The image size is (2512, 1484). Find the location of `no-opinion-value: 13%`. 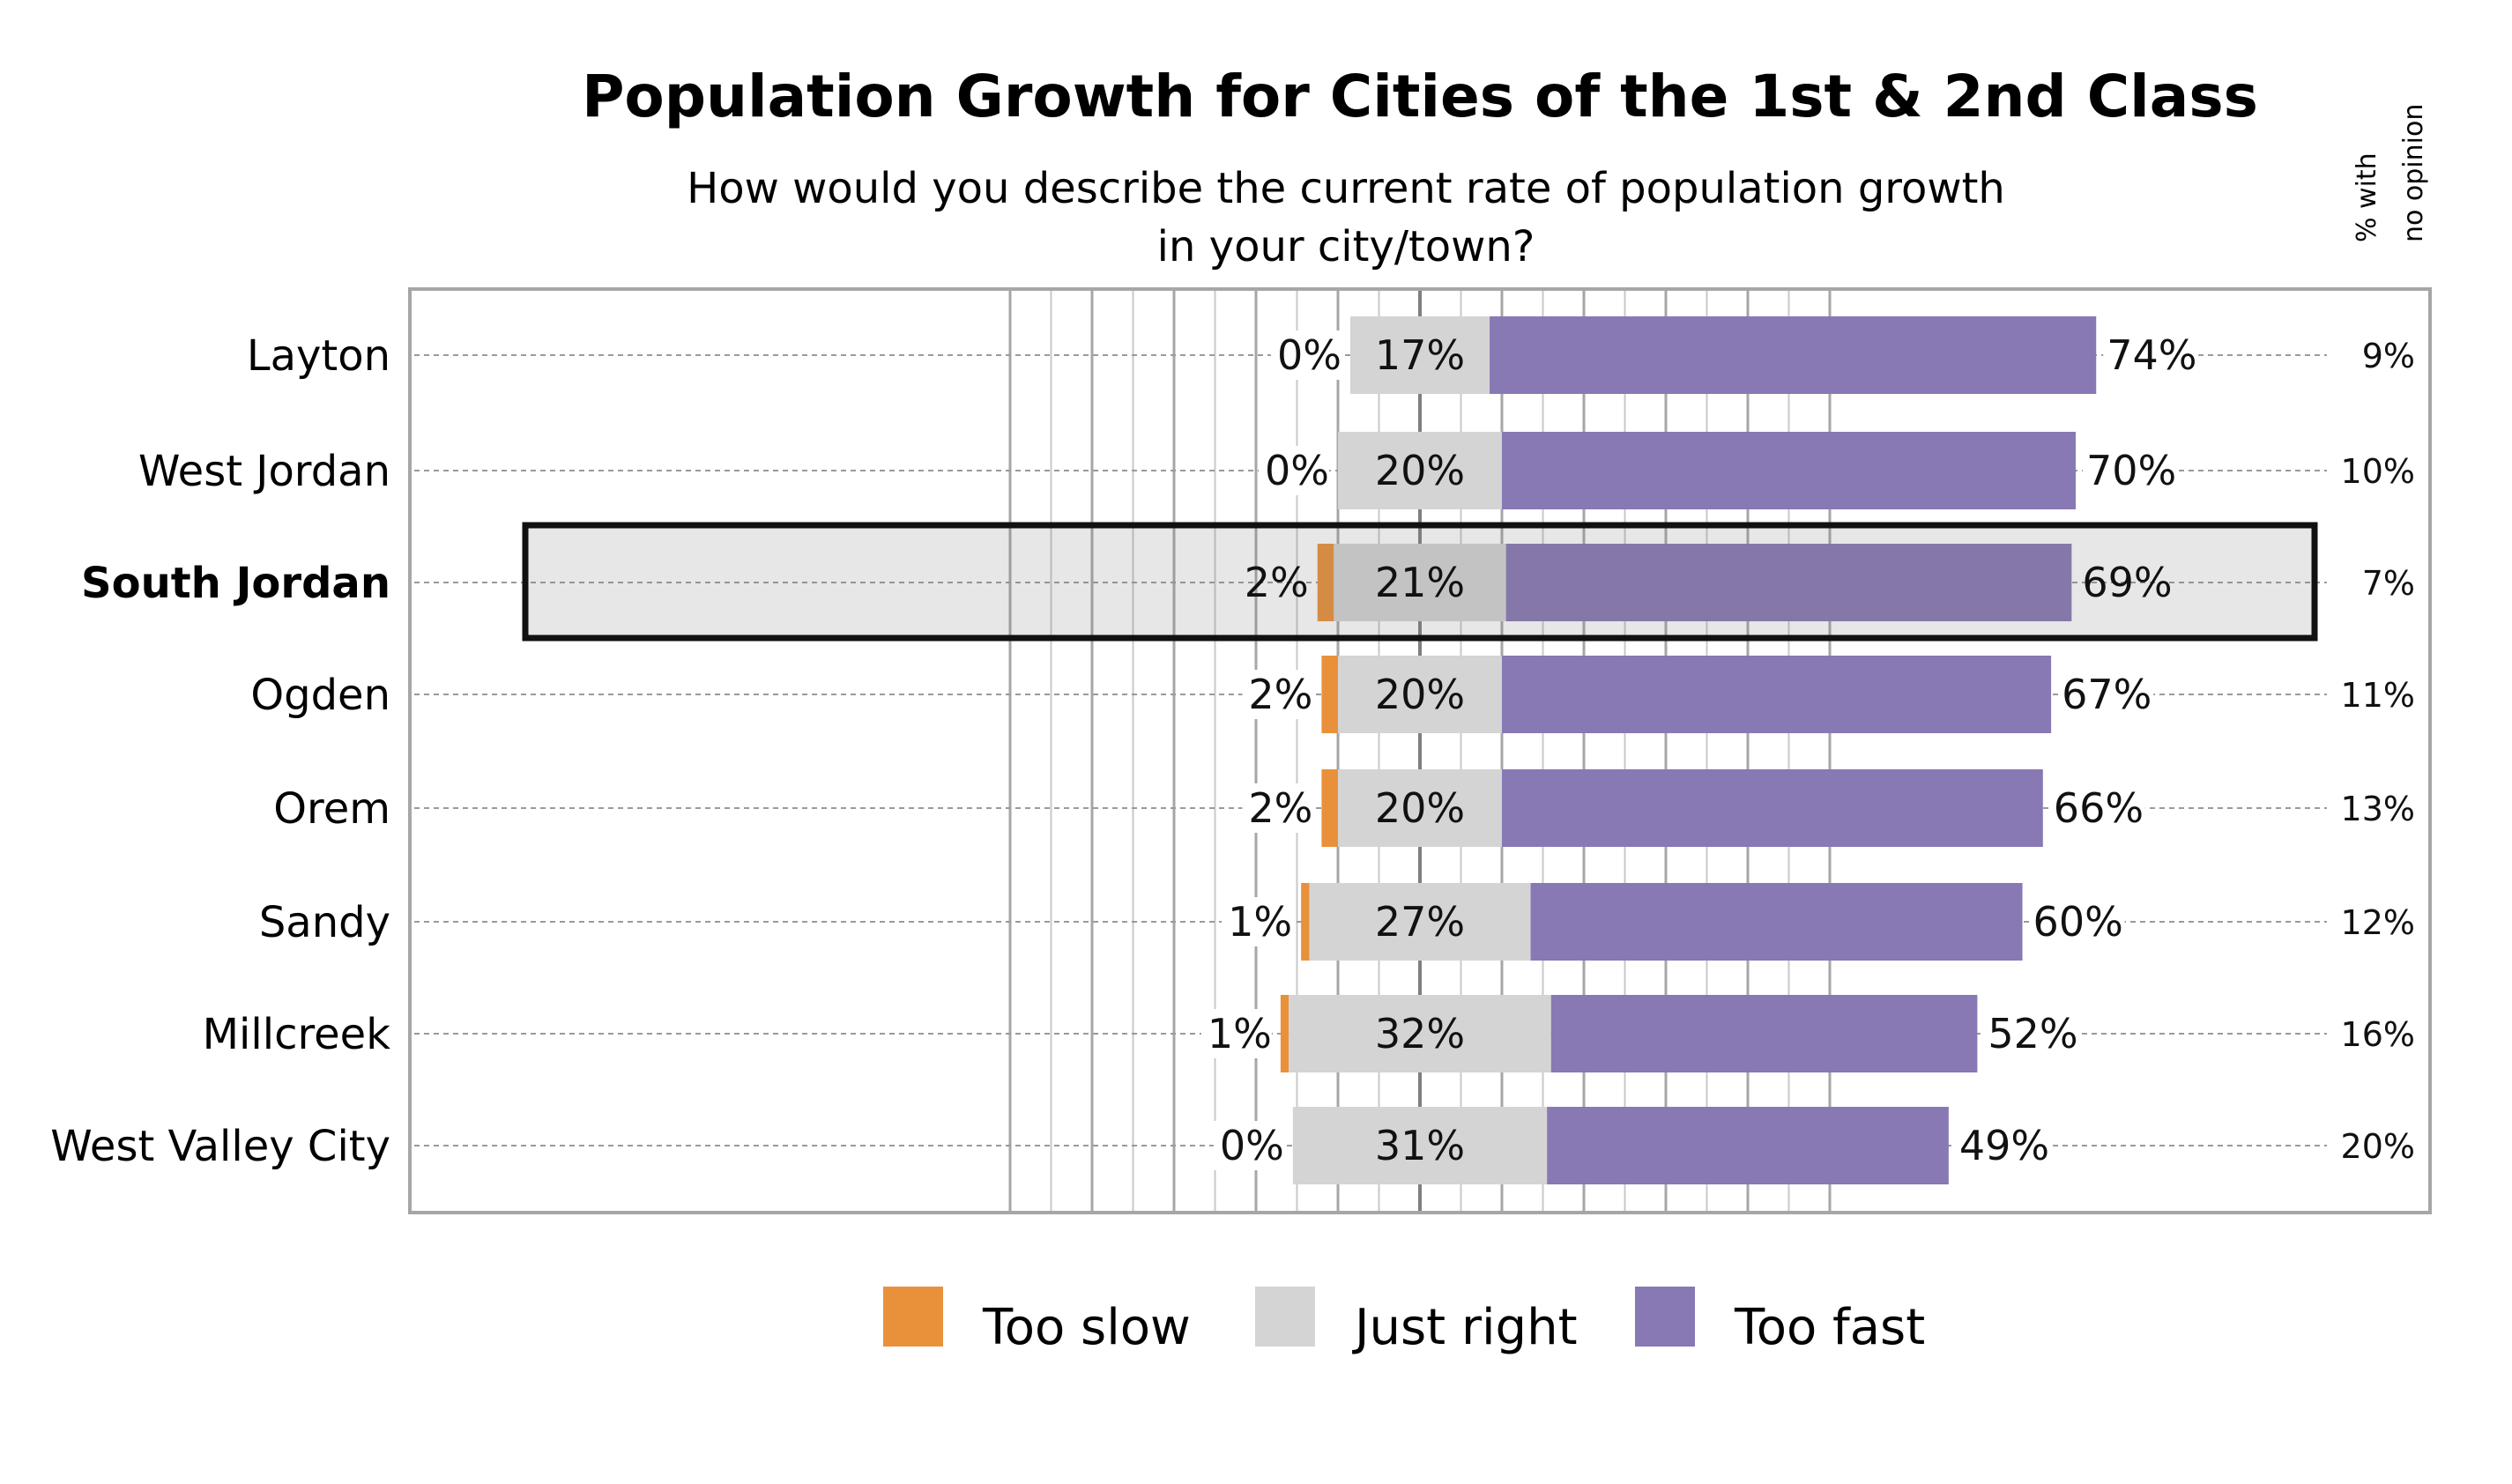

no-opinion-value: 13% is located at coordinates (2378, 809).